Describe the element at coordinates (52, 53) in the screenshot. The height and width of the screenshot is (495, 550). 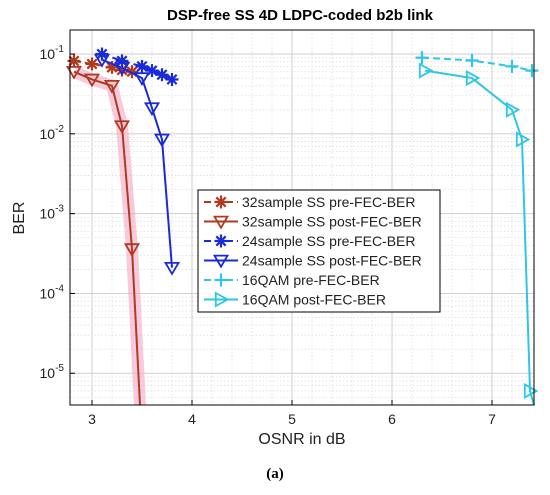
I see `y-tick-label: 10⁻¹` at that location.